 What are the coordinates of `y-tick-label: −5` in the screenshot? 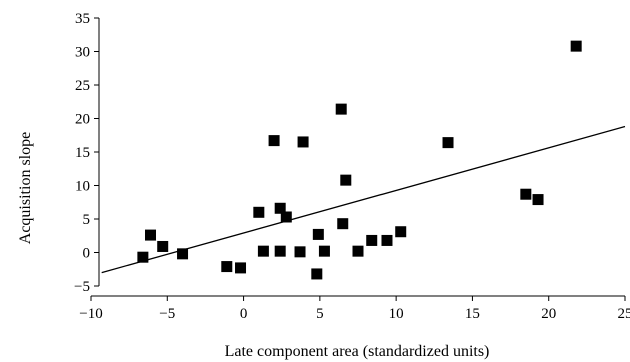 It's located at (82, 287).